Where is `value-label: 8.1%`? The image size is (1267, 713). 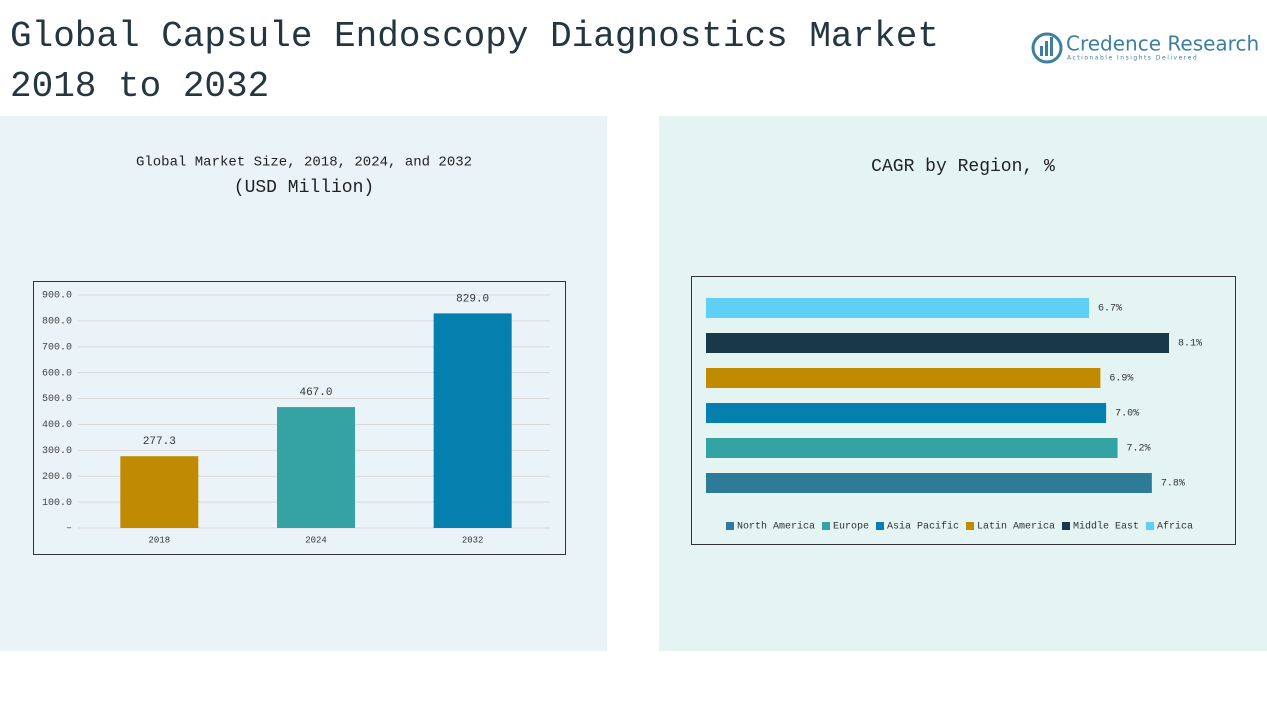 value-label: 8.1% is located at coordinates (1190, 344).